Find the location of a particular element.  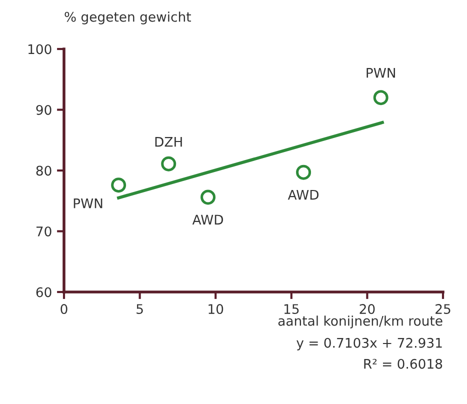

y-tick-label: 90 is located at coordinates (44, 109).